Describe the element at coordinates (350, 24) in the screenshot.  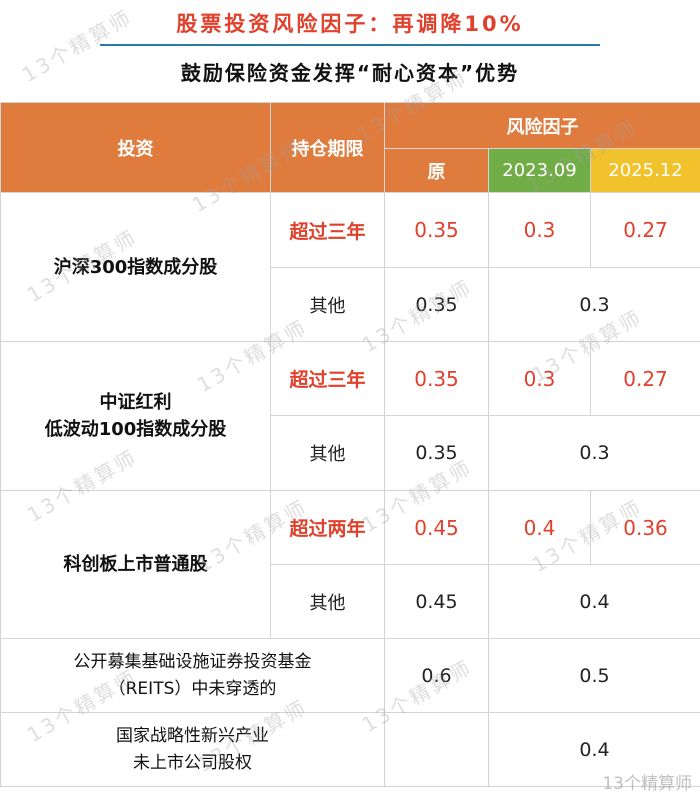
I see `page-title: 股票投资风险因子：再调降10%` at that location.